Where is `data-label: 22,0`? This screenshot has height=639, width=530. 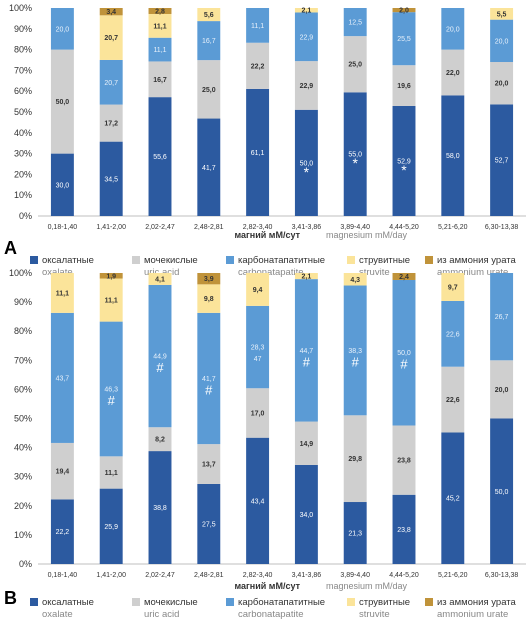 data-label: 22,0 is located at coordinates (453, 73).